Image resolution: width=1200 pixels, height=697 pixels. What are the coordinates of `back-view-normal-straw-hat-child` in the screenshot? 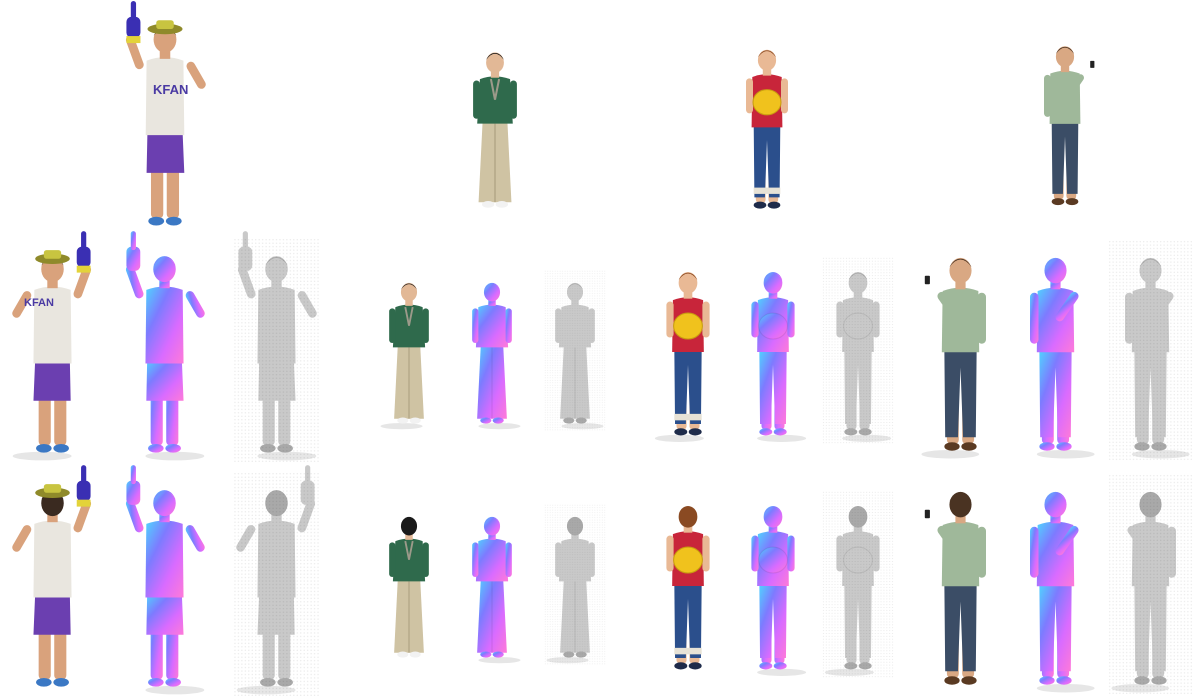 It's located at (773, 584).